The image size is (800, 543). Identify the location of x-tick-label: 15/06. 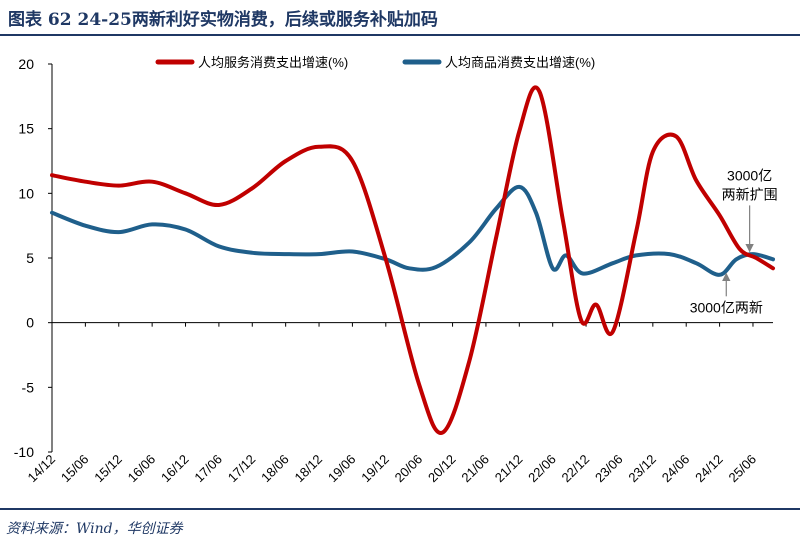
(75, 469).